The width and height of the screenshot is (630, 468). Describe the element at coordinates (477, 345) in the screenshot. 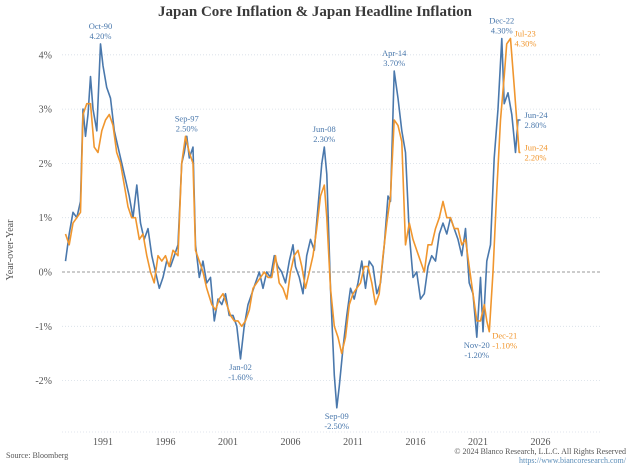

I see `annotation-date: Nov-20` at that location.